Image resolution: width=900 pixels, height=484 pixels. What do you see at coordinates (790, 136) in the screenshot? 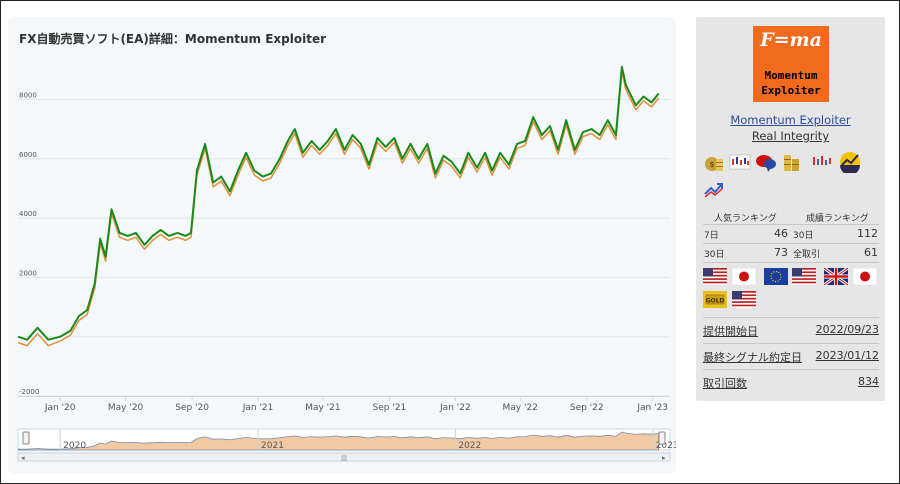
I see `developer-link: Real Integrity` at bounding box center [790, 136].